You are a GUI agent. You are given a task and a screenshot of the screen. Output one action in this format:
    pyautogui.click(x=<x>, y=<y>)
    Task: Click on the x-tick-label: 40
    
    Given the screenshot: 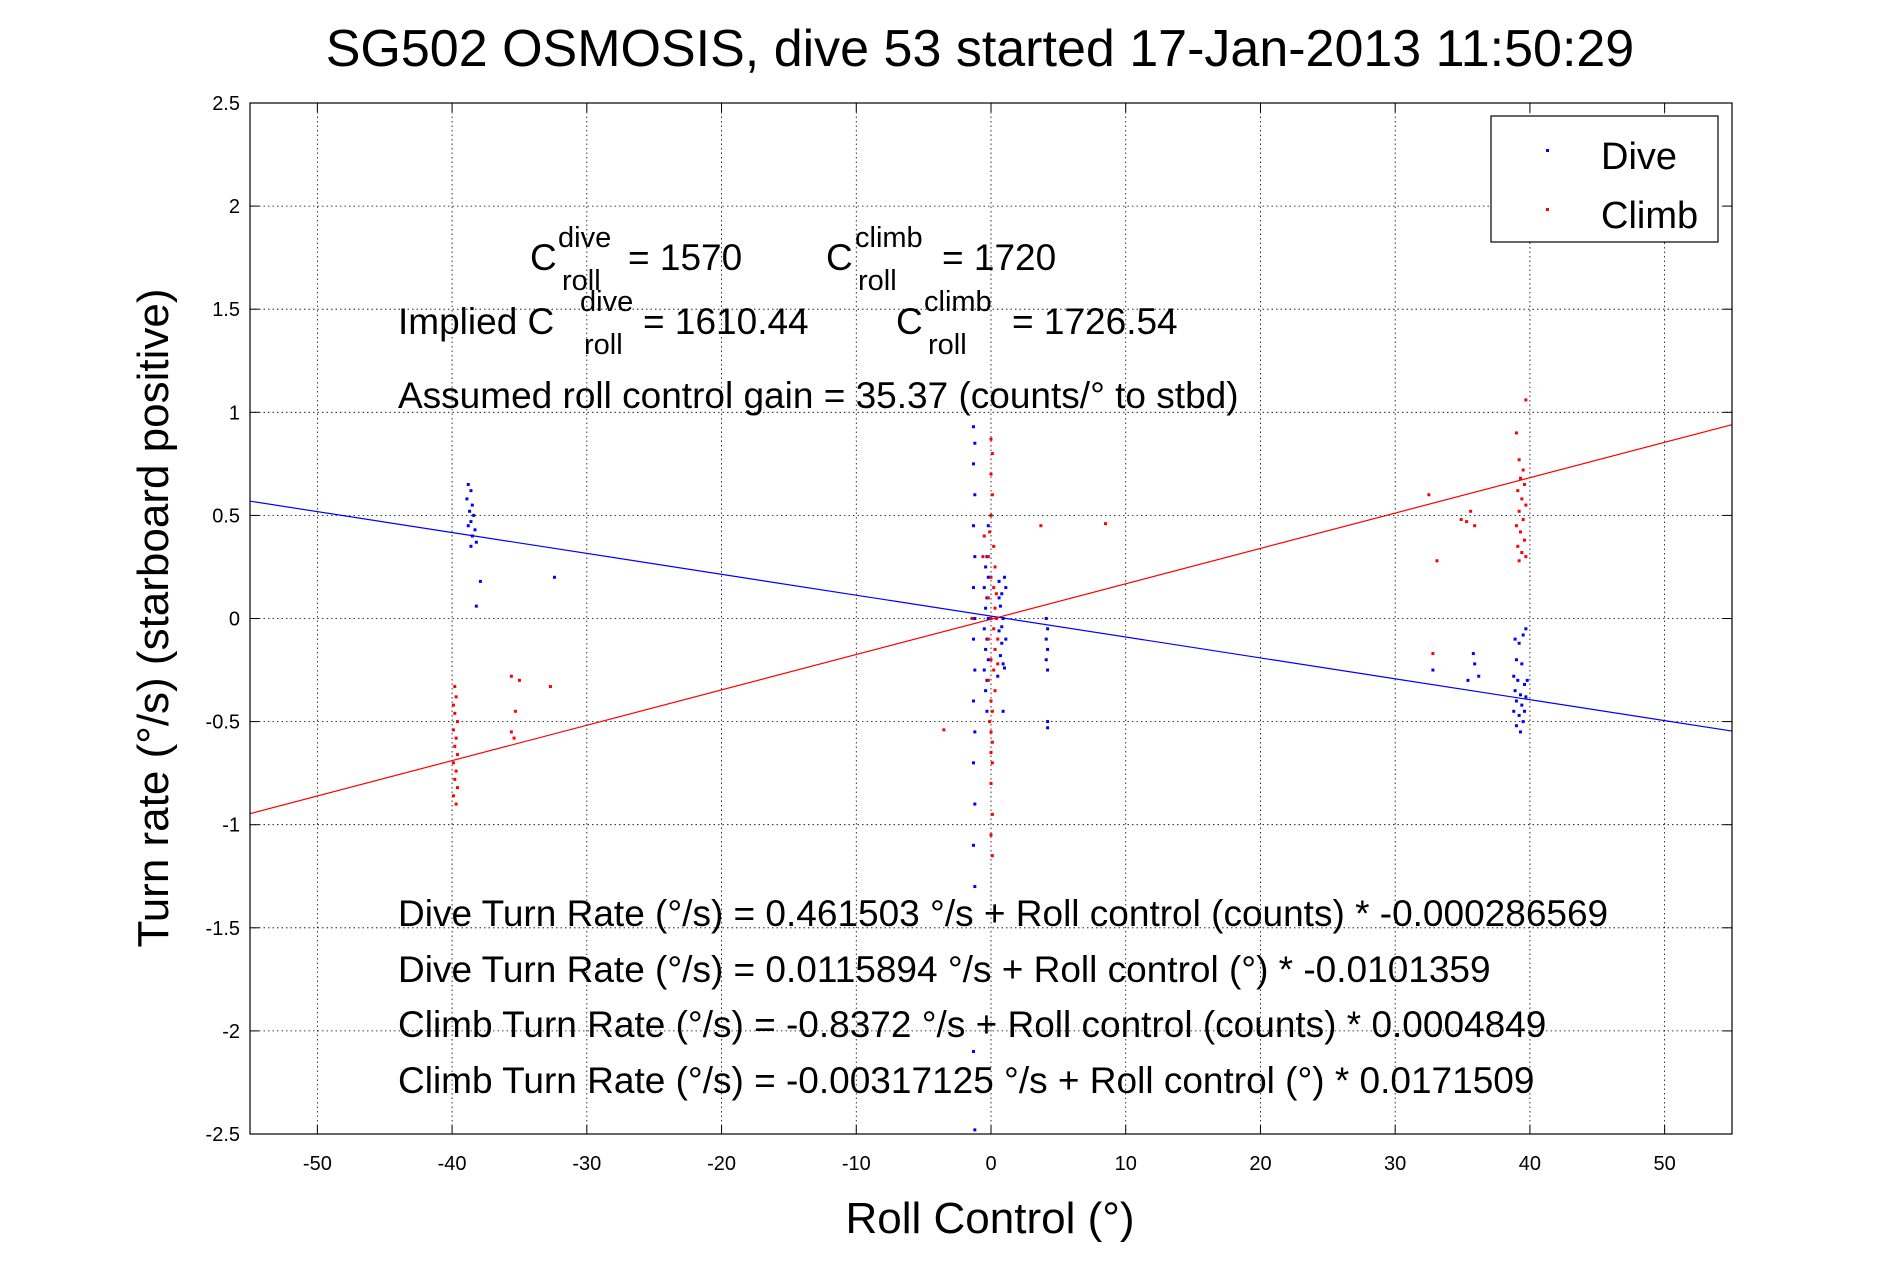 What is the action you would take?
    pyautogui.click(x=1530, y=1164)
    